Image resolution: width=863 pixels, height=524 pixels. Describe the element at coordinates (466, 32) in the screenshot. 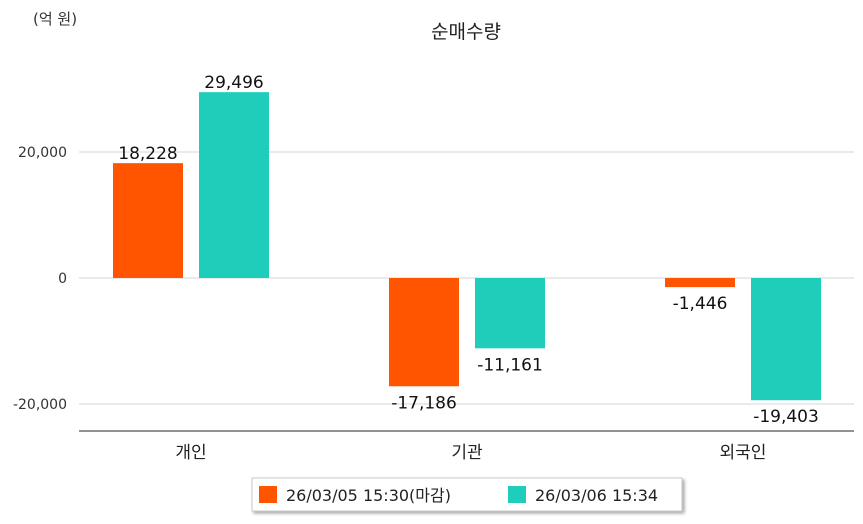

I see `chart-title: 순매수량` at that location.